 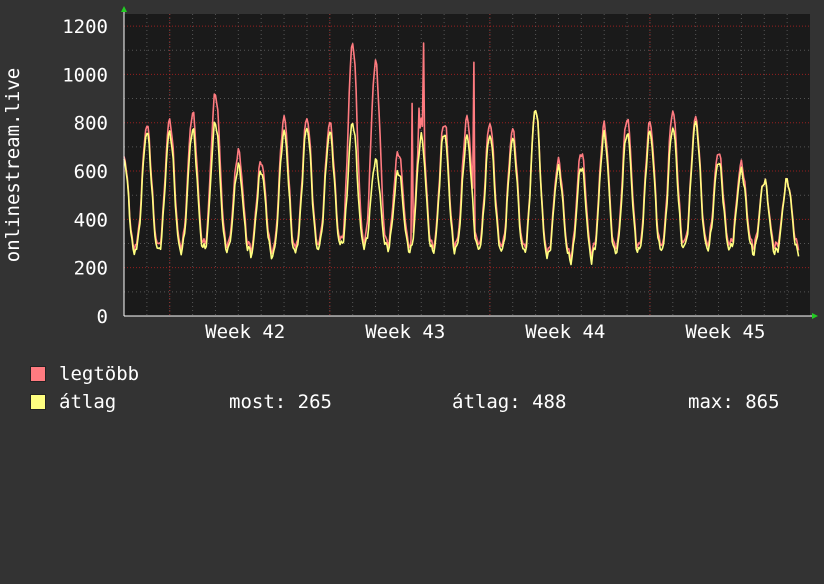 I want to click on stat-now: most: 265, so click(x=280, y=402).